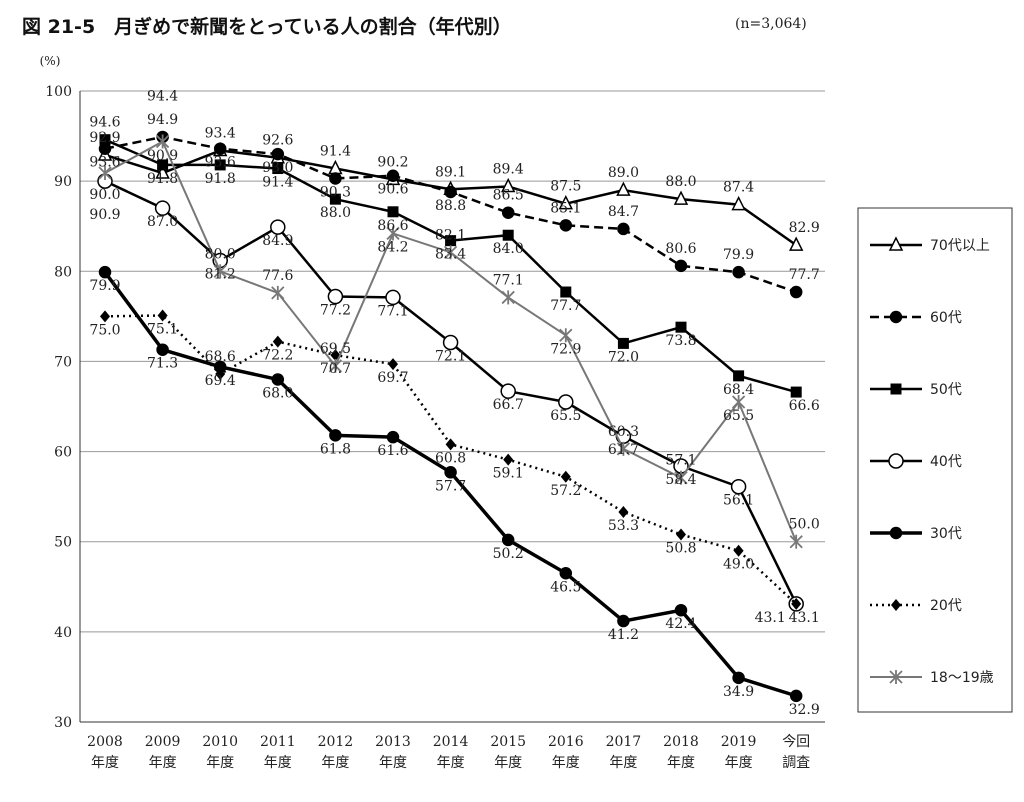  What do you see at coordinates (162, 222) in the screenshot?
I see `data-label: 87.0` at bounding box center [162, 222].